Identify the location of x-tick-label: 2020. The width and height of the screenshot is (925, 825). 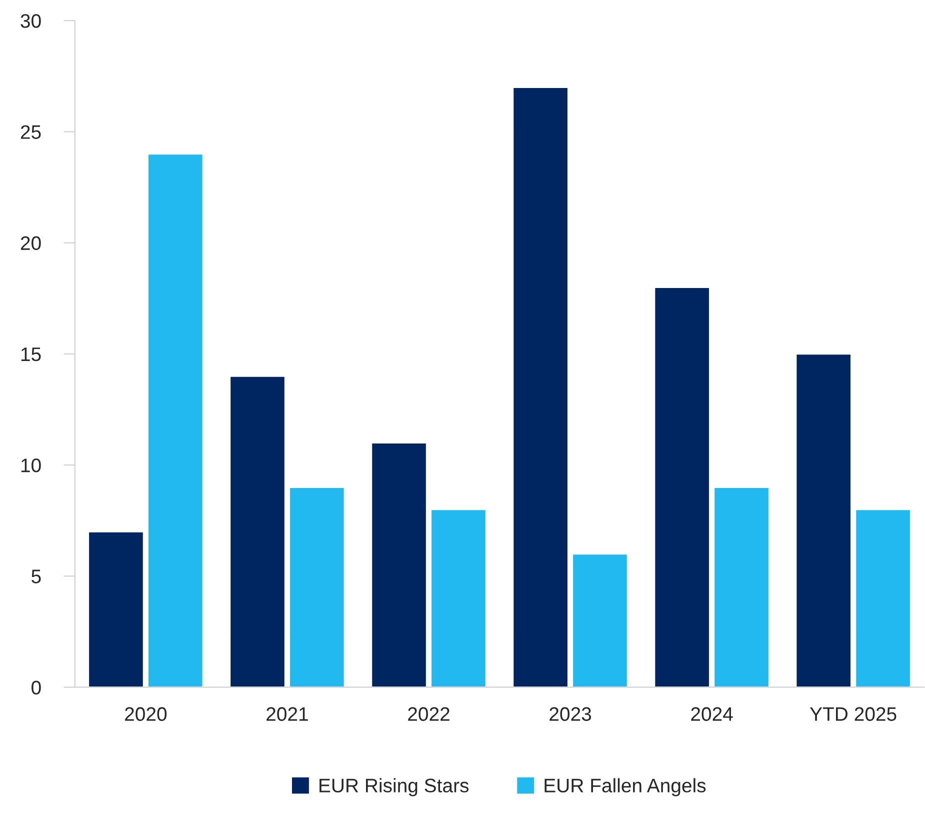
(146, 714).